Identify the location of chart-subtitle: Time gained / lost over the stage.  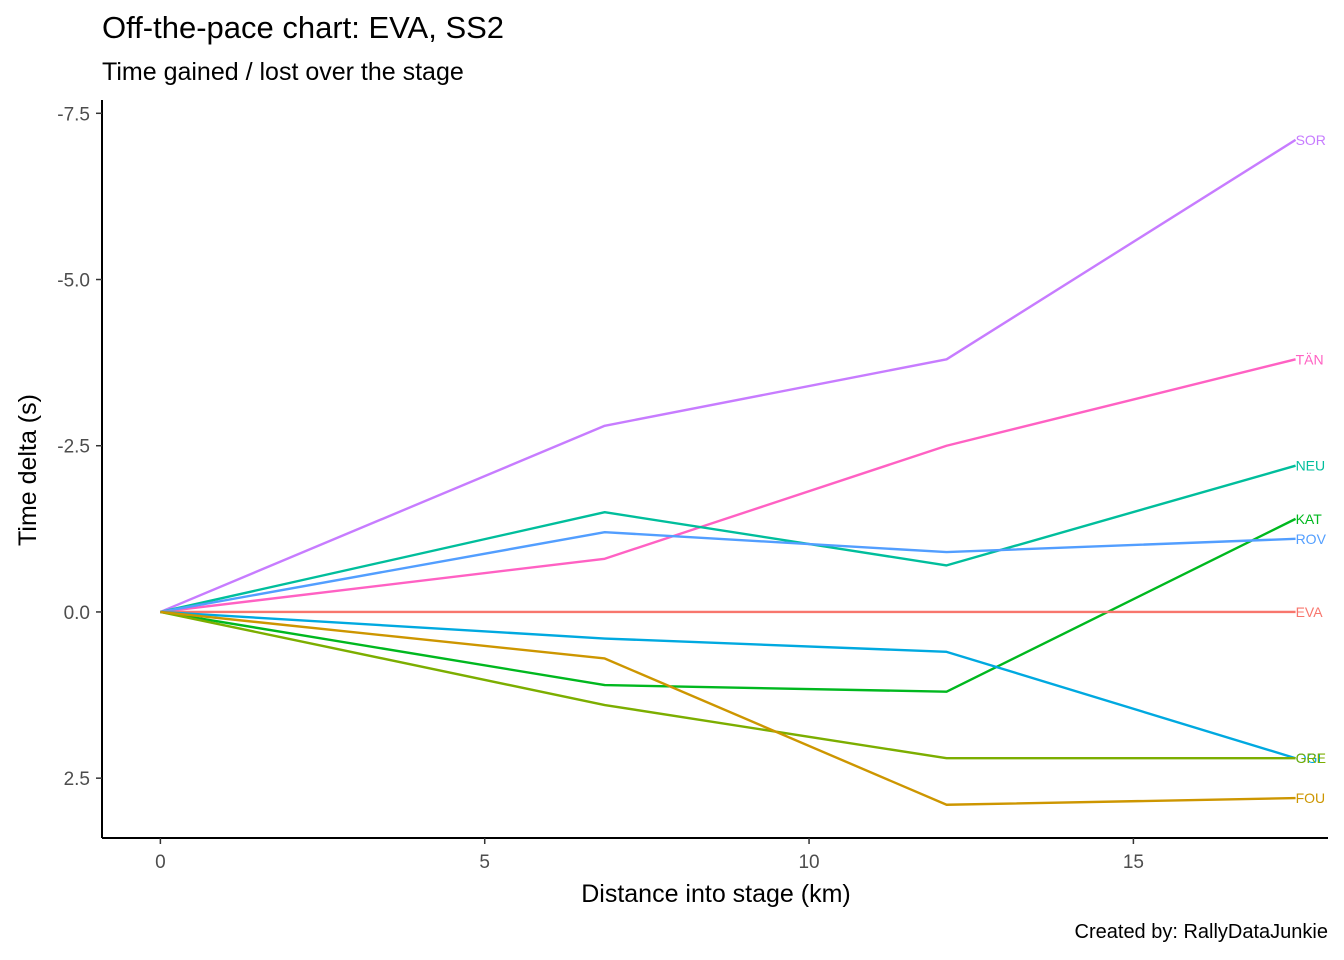
(283, 72).